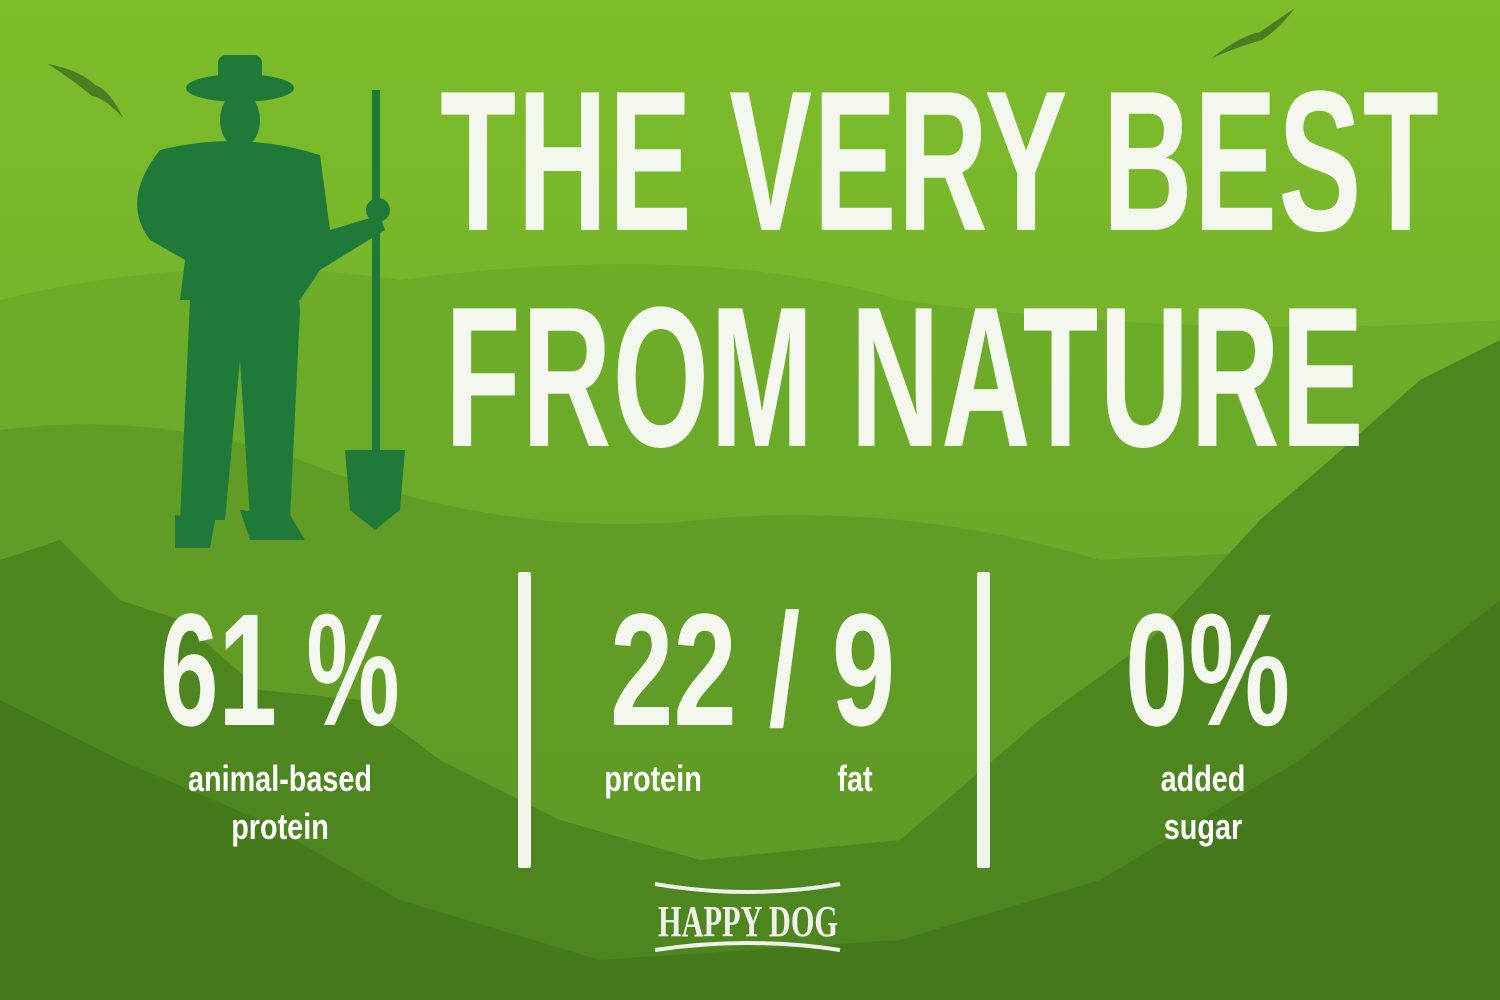  Describe the element at coordinates (753, 669) in the screenshot. I see `stat-protein-fat-value: 22 / 9` at that location.